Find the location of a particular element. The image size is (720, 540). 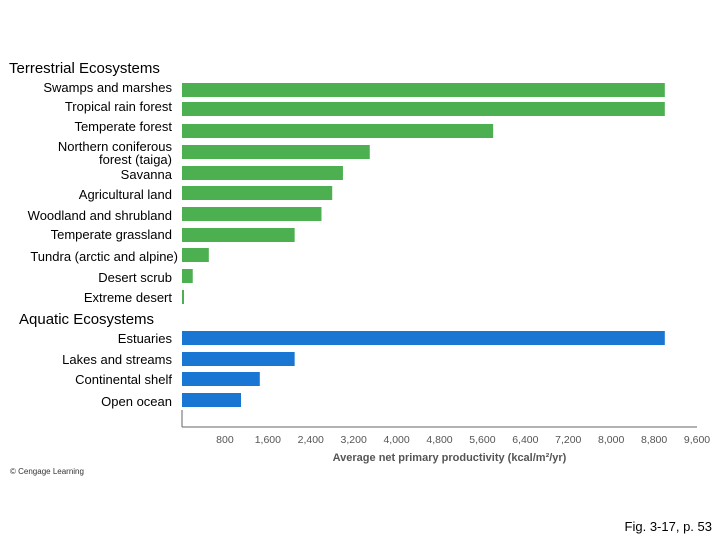

x-tick-label: 6,400 is located at coordinates (525, 440).